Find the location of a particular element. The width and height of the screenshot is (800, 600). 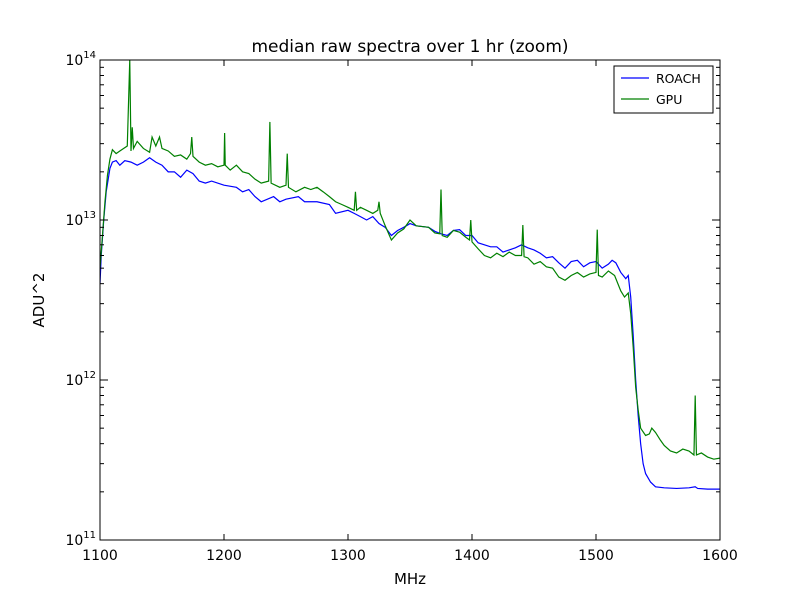

legend: ROACH GPU is located at coordinates (663, 89).